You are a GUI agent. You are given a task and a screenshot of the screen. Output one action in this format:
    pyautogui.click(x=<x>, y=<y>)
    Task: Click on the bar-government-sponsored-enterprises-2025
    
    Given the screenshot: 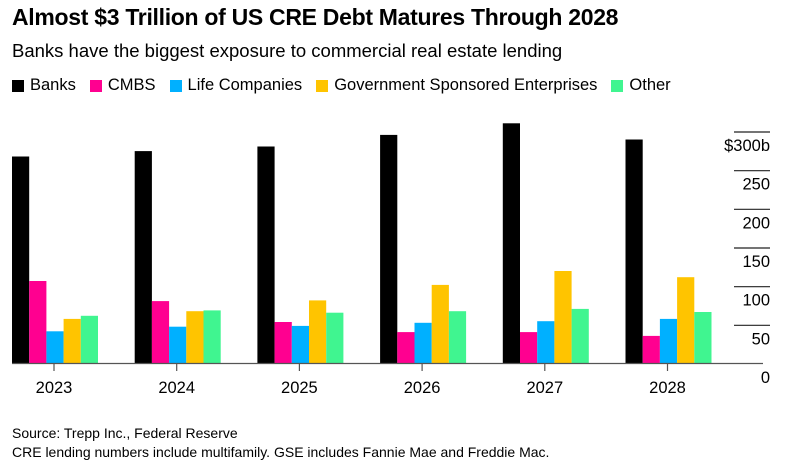 What is the action you would take?
    pyautogui.click(x=318, y=331)
    